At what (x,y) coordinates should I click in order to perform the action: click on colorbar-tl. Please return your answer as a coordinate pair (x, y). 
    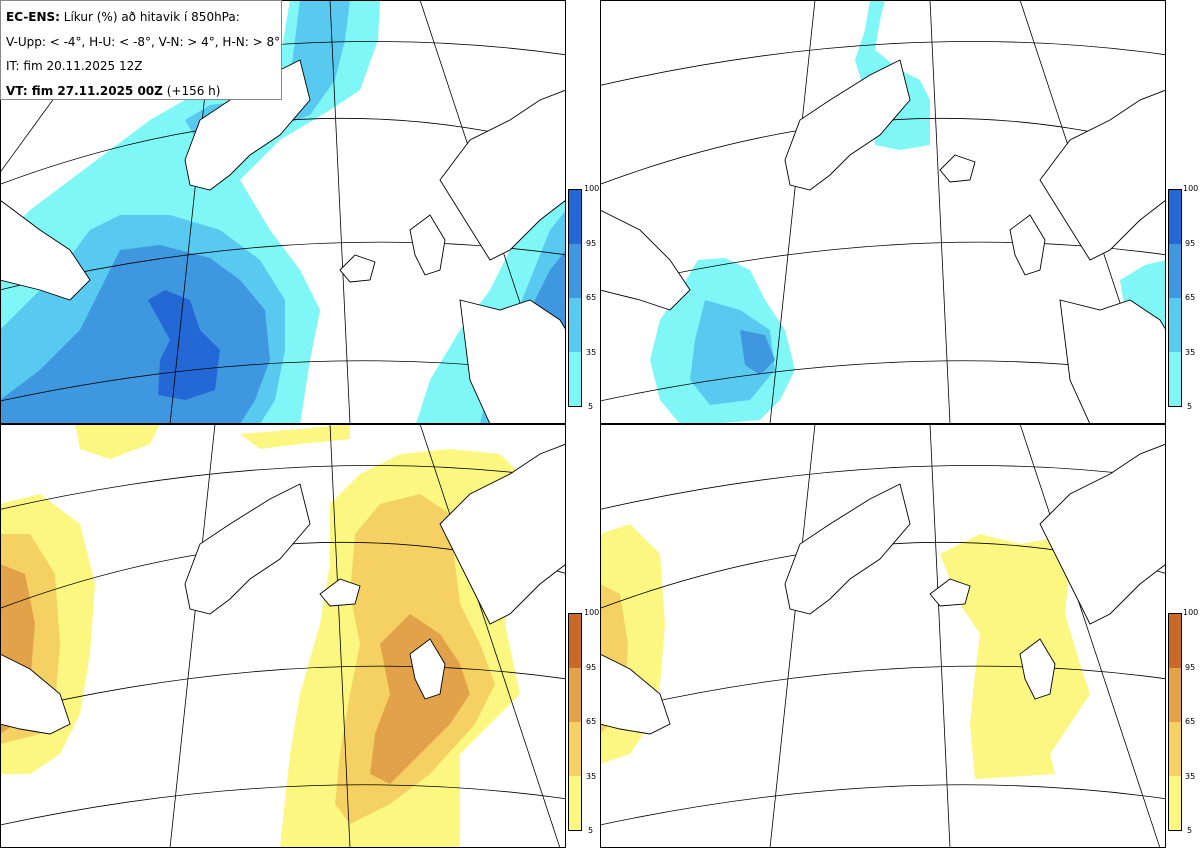
    Looking at the image, I should click on (575, 298).